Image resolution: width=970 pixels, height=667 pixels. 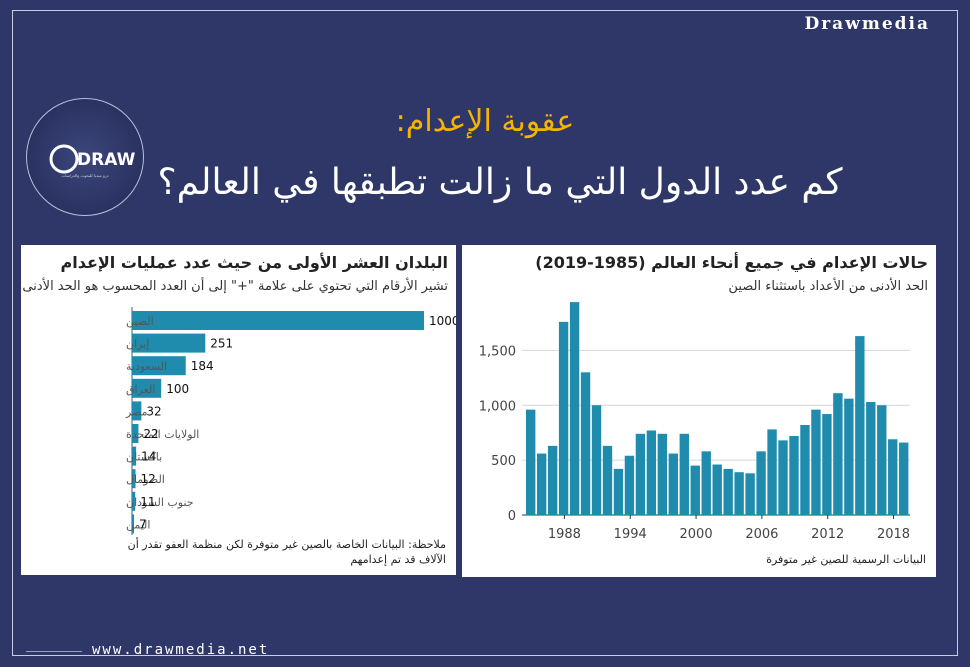 I want to click on hbar-value-7: 12, so click(x=148, y=479).